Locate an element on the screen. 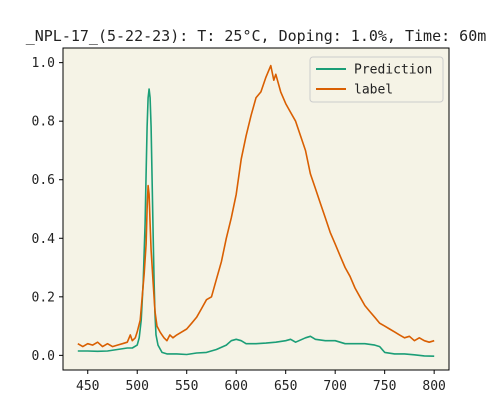 This screenshot has height=416, width=500. x-tick-label: 800 is located at coordinates (433, 386).